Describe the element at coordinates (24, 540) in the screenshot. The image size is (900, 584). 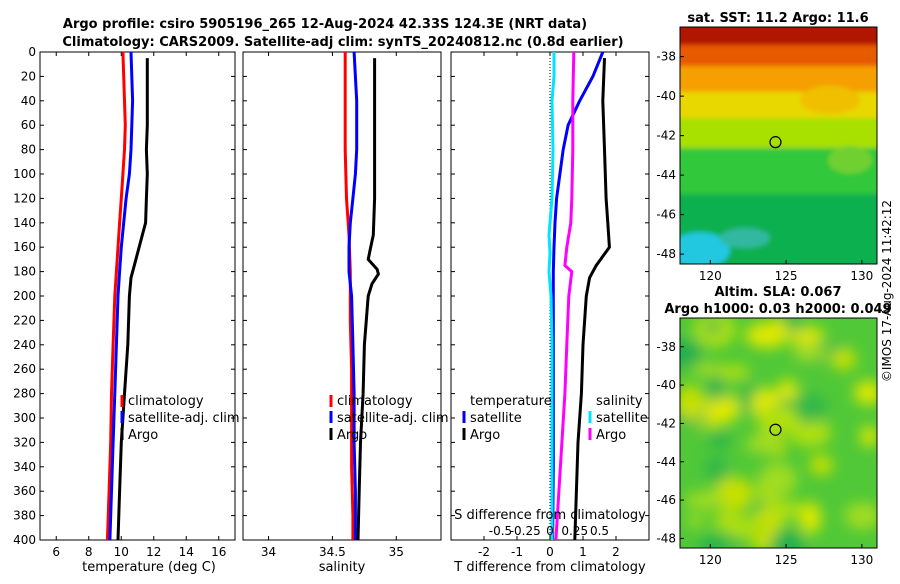
I see `y-tick-label: 400` at that location.